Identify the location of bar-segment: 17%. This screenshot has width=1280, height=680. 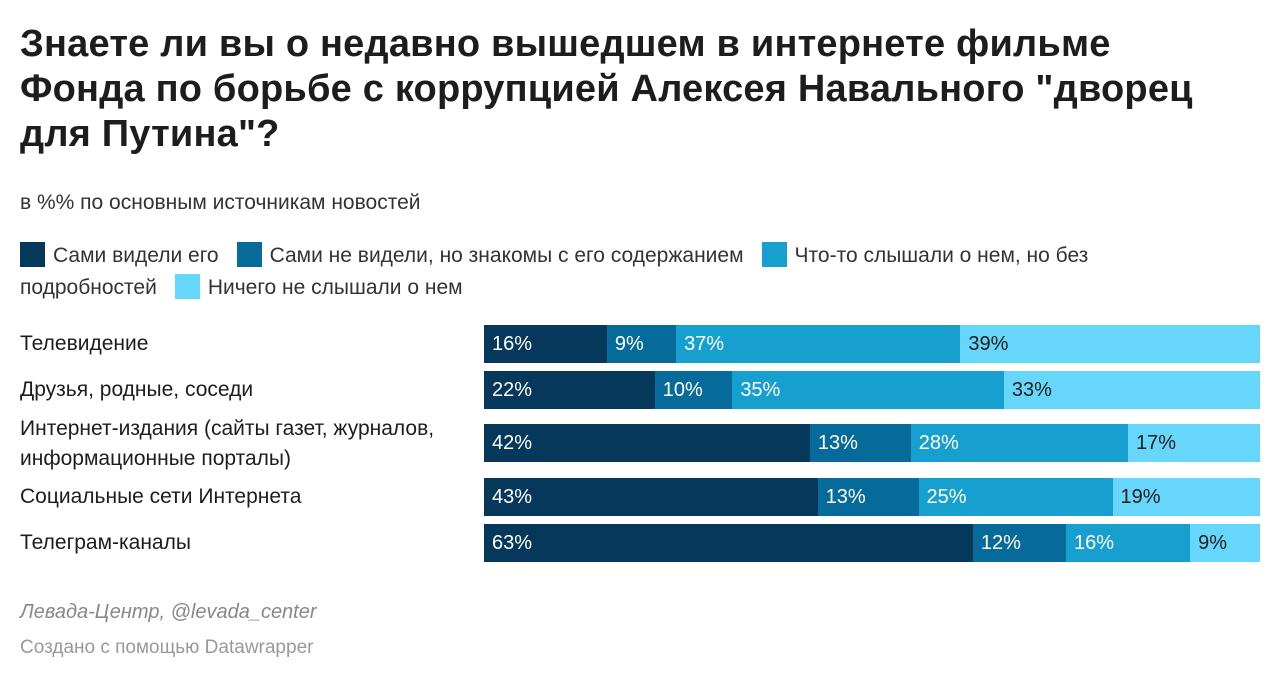
(1194, 443).